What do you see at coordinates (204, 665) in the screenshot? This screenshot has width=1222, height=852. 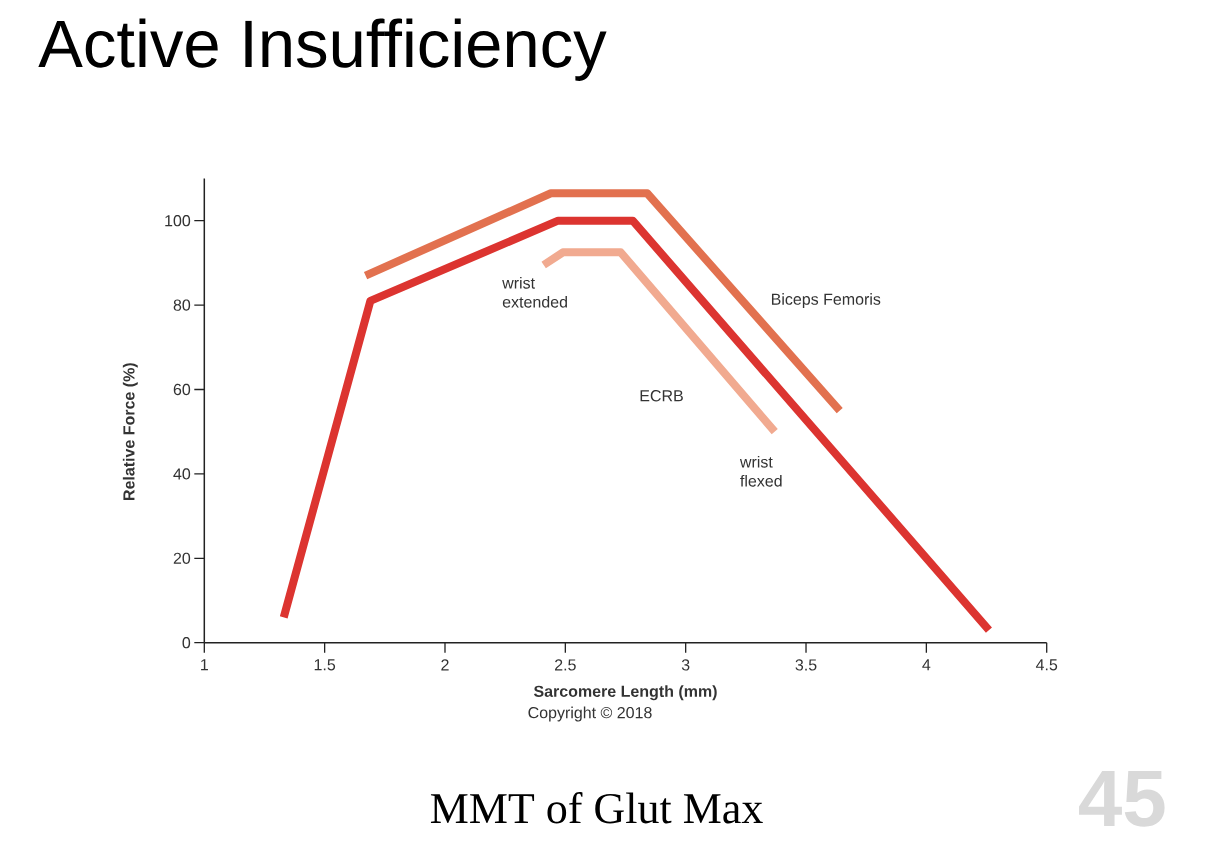 I see `x-tick-label: 1` at bounding box center [204, 665].